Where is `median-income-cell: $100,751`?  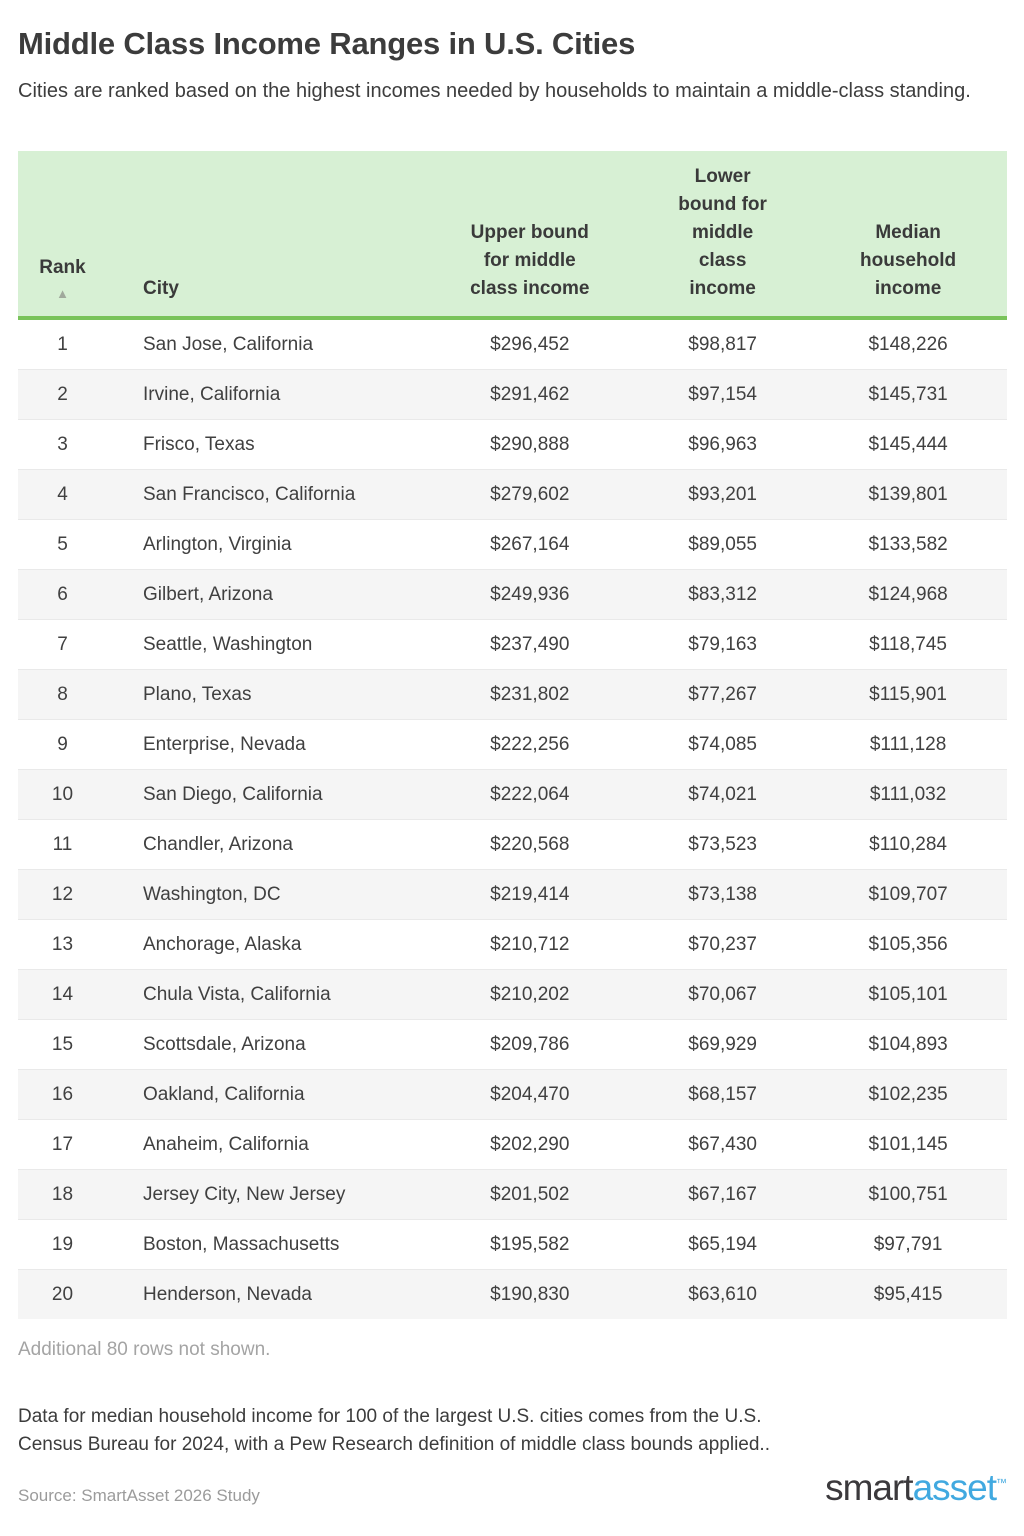
median-income-cell: $100,751 is located at coordinates (908, 1194).